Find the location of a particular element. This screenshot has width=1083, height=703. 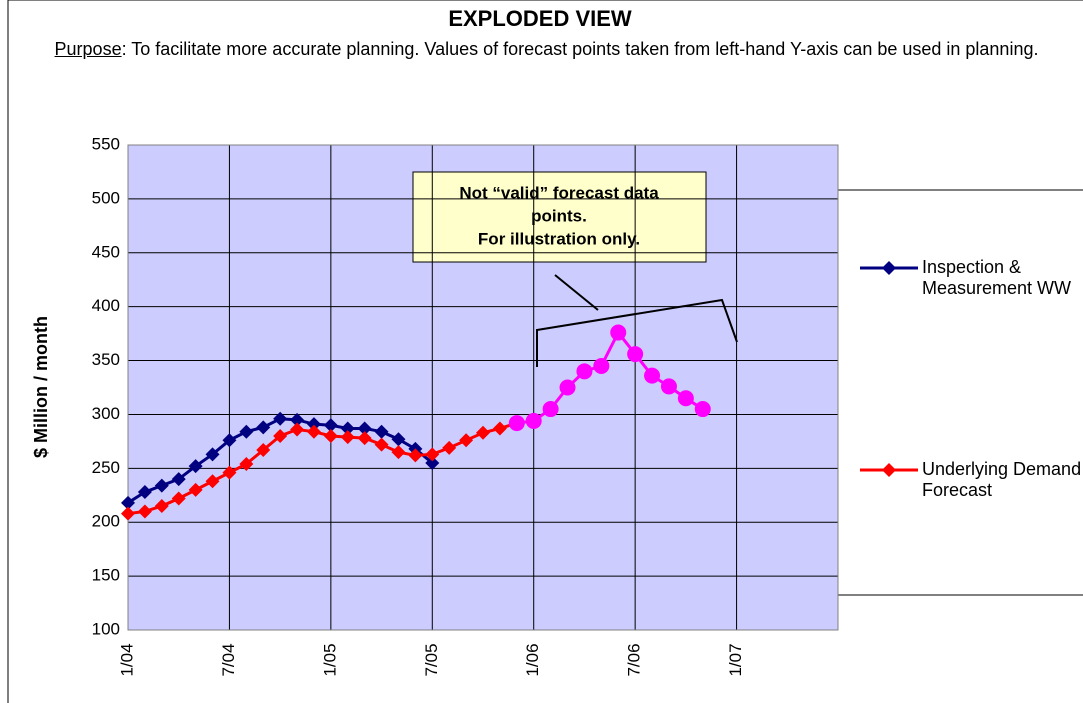

legend is located at coordinates (960, 392).